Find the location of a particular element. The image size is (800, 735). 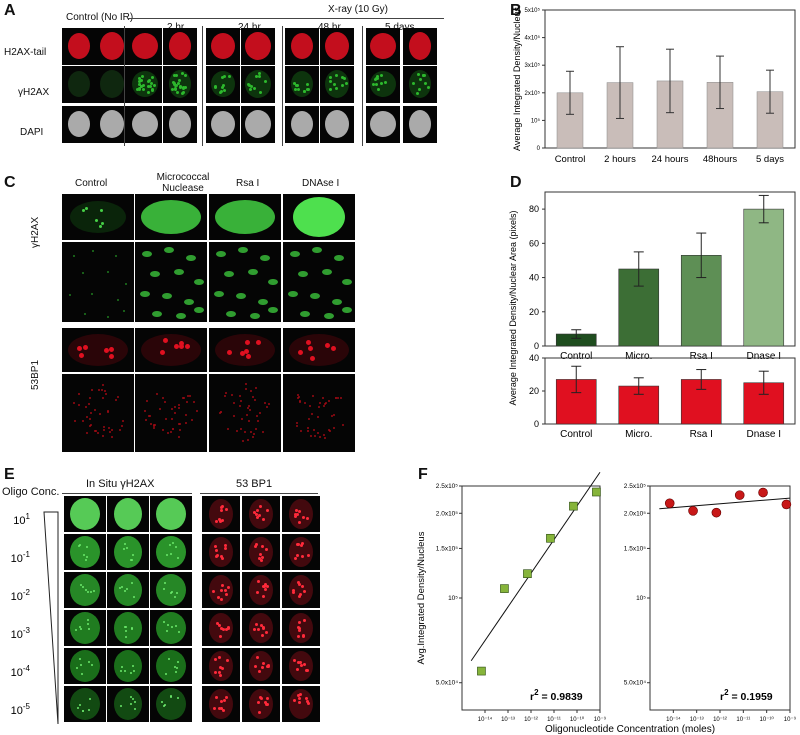

a-cell-r2-c1 is located at coordinates (112, 124).